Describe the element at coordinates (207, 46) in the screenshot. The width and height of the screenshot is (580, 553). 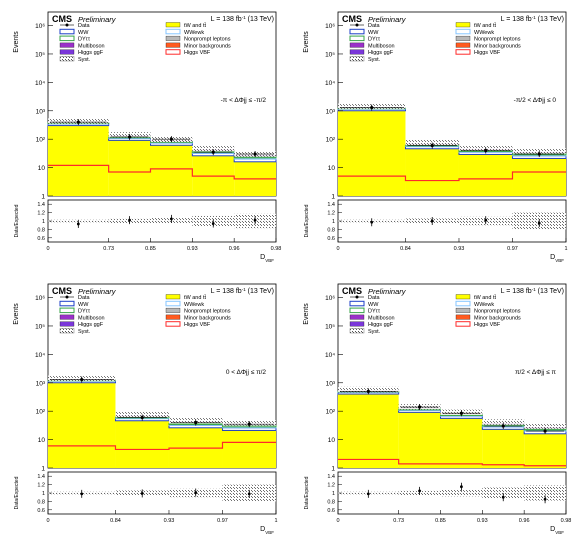
I see `legend-label-minor: Minor backgrounds` at that location.